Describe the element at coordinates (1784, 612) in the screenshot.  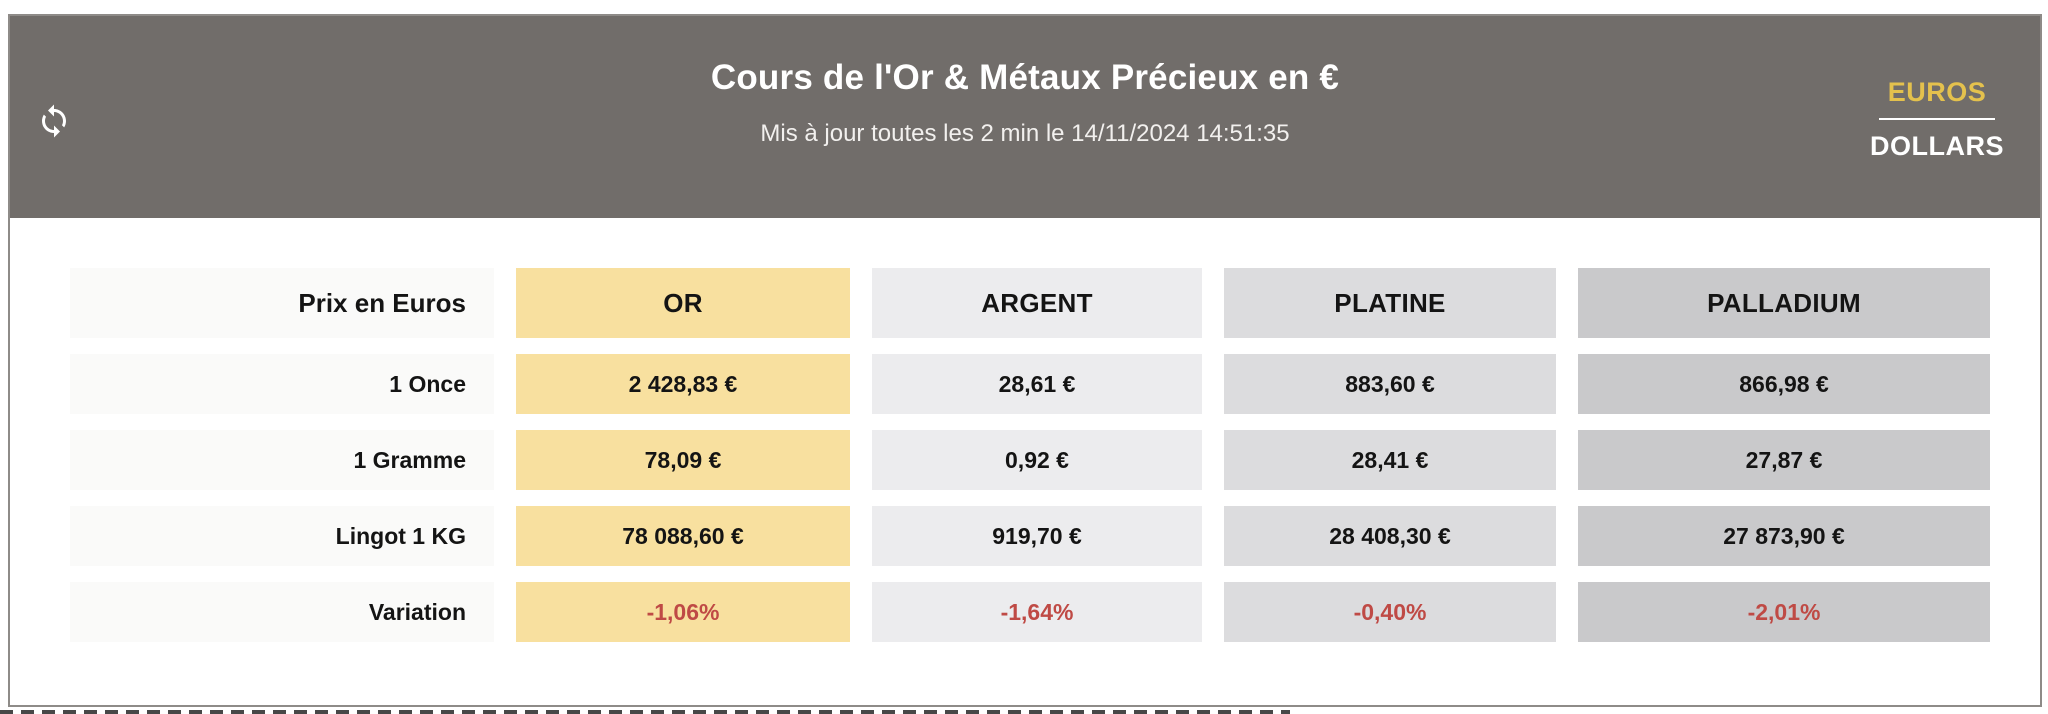
I see `value-palladium-row3: -2,01%` at that location.